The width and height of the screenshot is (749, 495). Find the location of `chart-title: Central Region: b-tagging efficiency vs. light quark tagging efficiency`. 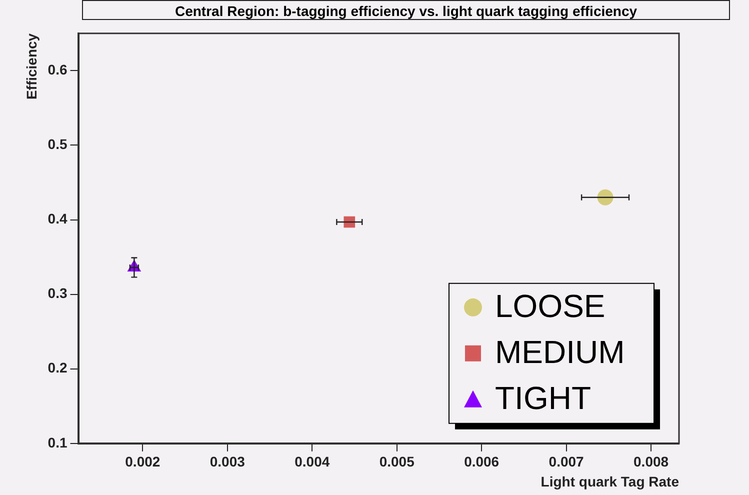

chart-title: Central Region: b-tagging efficiency vs. light quark tagging efficiency is located at coordinates (406, 10).